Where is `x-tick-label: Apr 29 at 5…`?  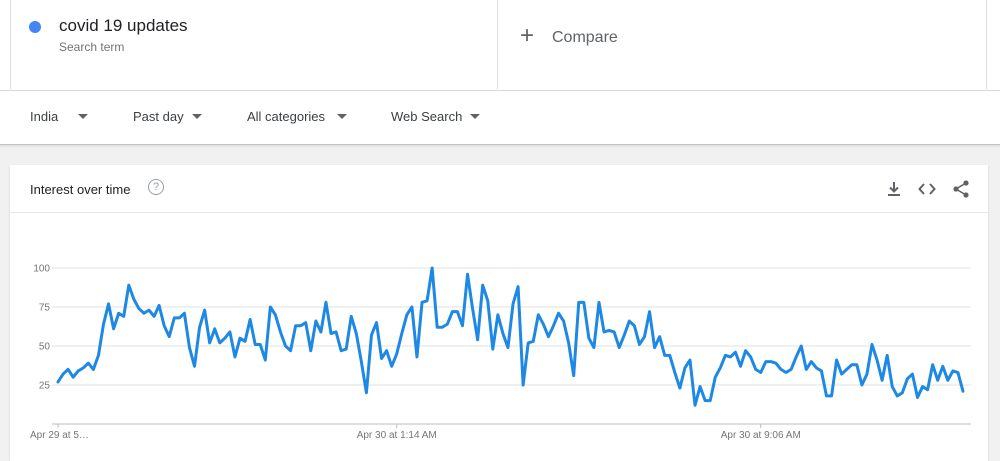 x-tick-label: Apr 29 at 5… is located at coordinates (59, 435).